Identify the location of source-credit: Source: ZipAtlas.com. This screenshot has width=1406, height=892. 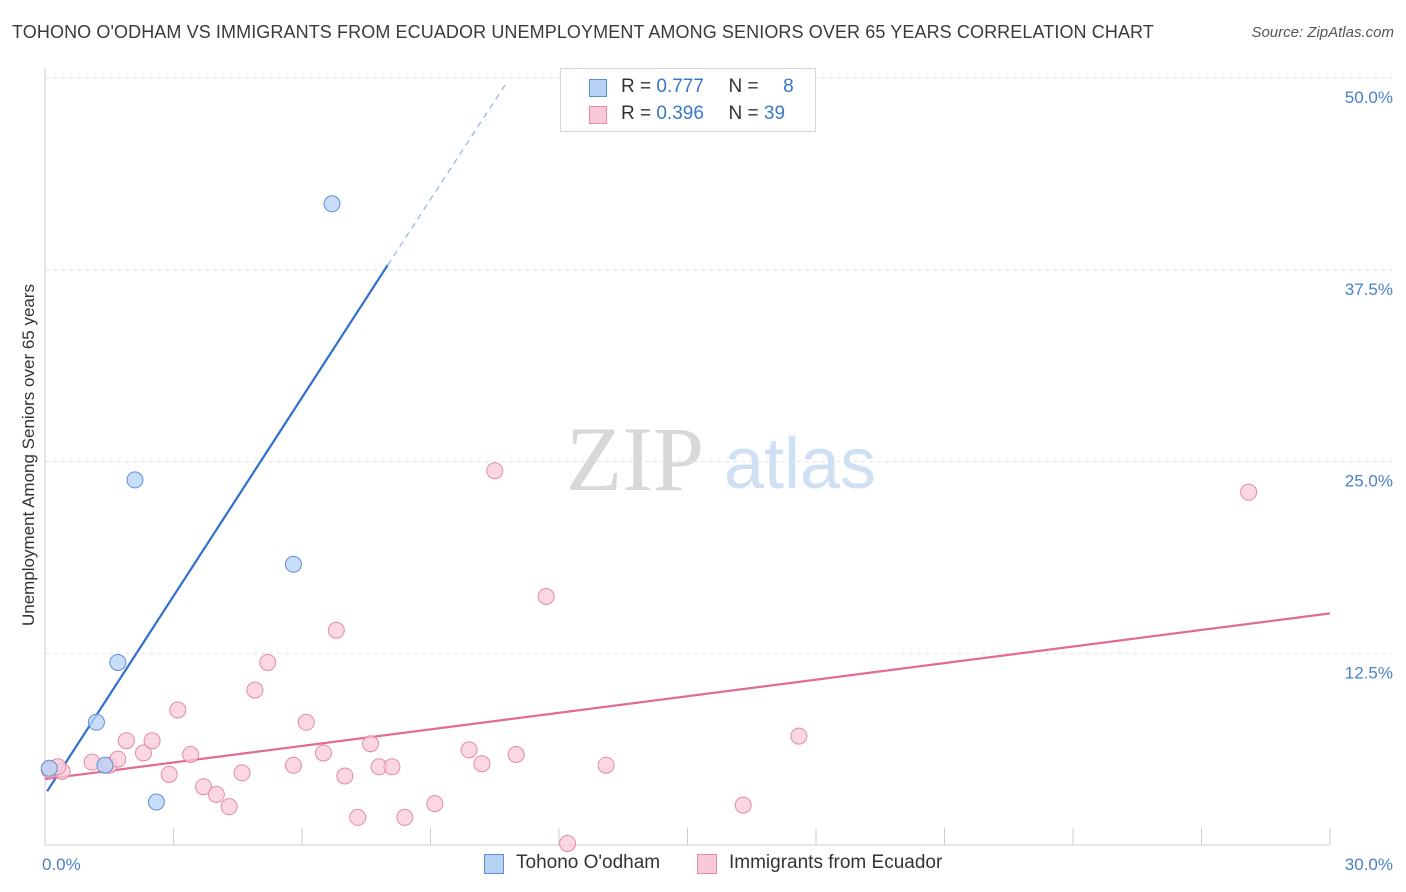
(1322, 32).